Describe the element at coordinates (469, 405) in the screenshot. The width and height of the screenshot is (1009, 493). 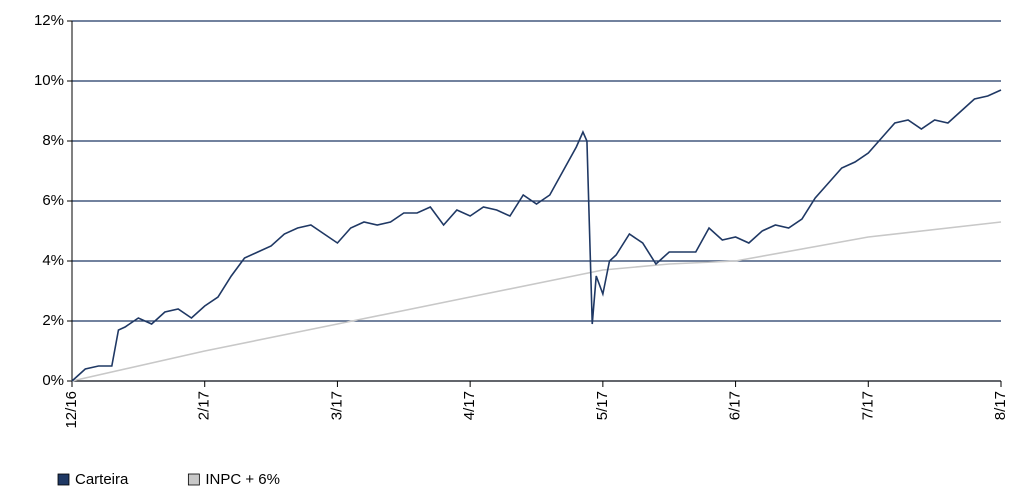
I see `x-tick-label: 4/17` at that location.